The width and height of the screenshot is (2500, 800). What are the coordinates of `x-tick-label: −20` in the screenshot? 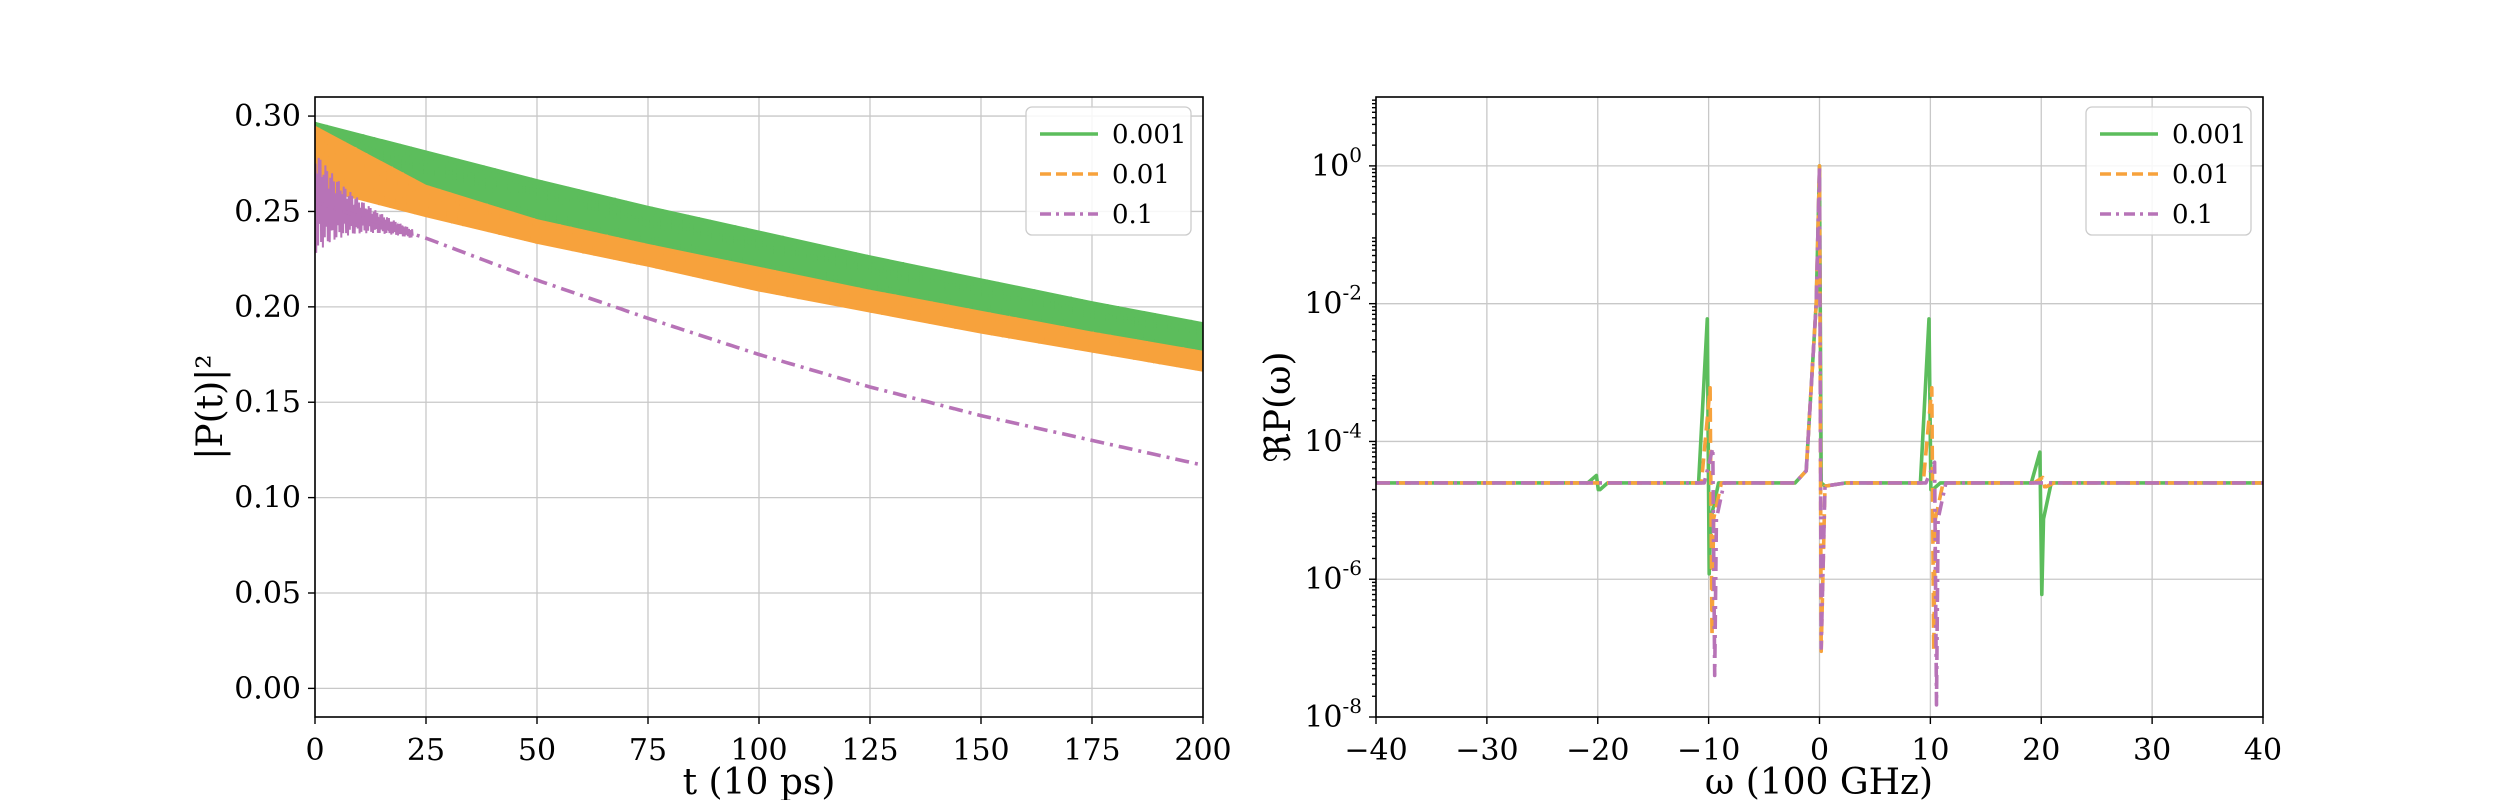 It's located at (1597, 750).